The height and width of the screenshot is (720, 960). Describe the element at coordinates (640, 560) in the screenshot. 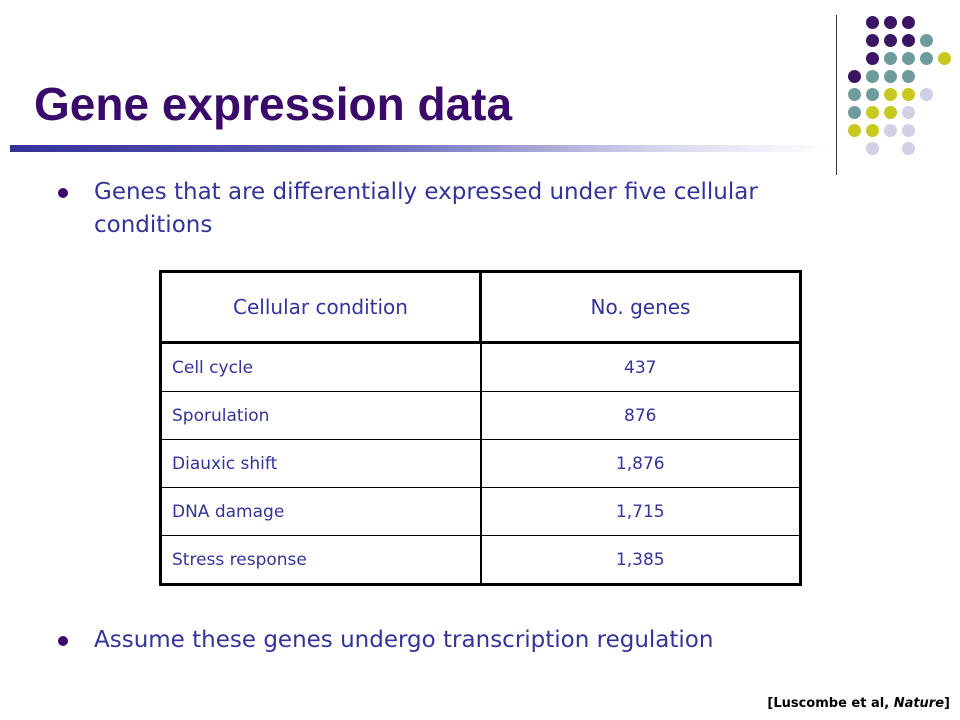

I see `gene-count-cell: 1,385` at that location.